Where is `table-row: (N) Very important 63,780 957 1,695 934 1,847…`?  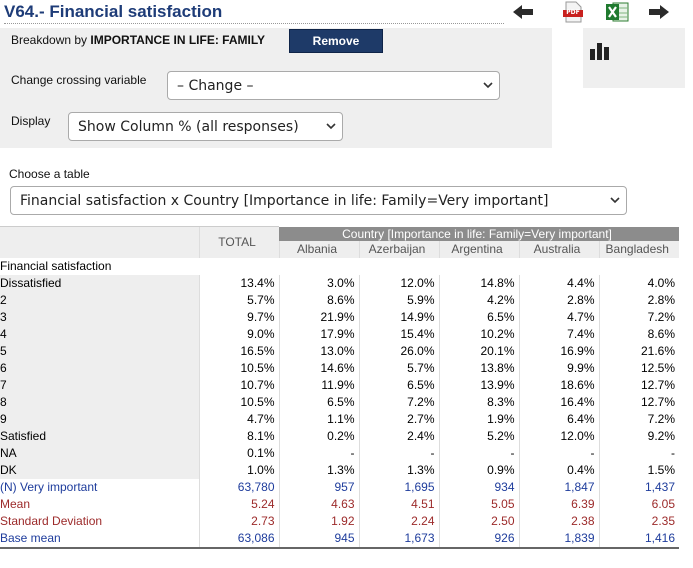 table-row: (N) Very important 63,780 957 1,695 934 1,847… is located at coordinates (339, 487).